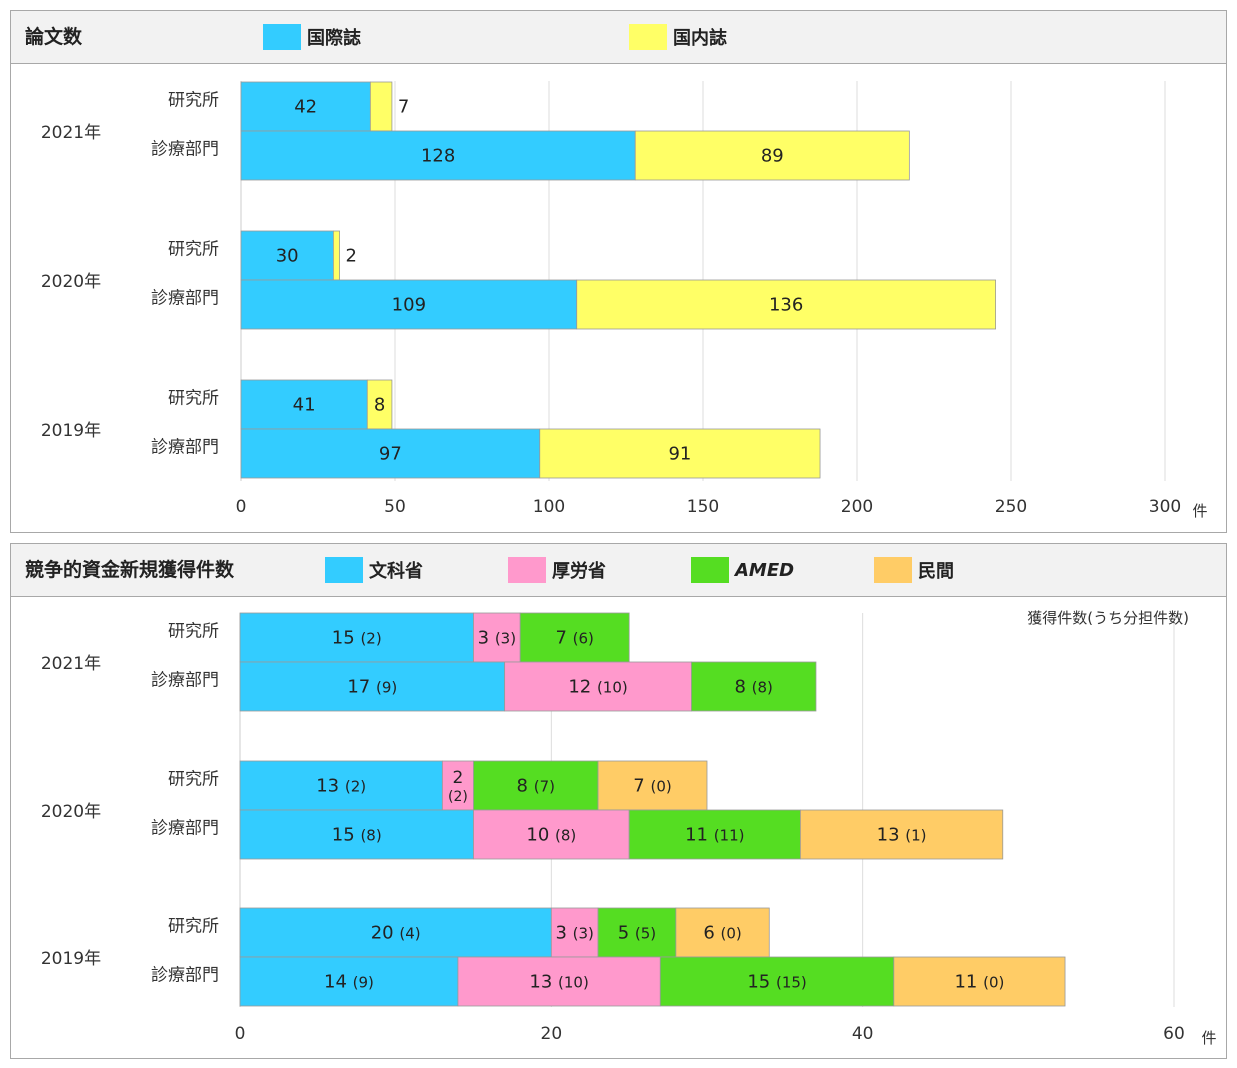  Describe the element at coordinates (505, 639) in the screenshot. I see `data-label-shared: (3)` at that location.